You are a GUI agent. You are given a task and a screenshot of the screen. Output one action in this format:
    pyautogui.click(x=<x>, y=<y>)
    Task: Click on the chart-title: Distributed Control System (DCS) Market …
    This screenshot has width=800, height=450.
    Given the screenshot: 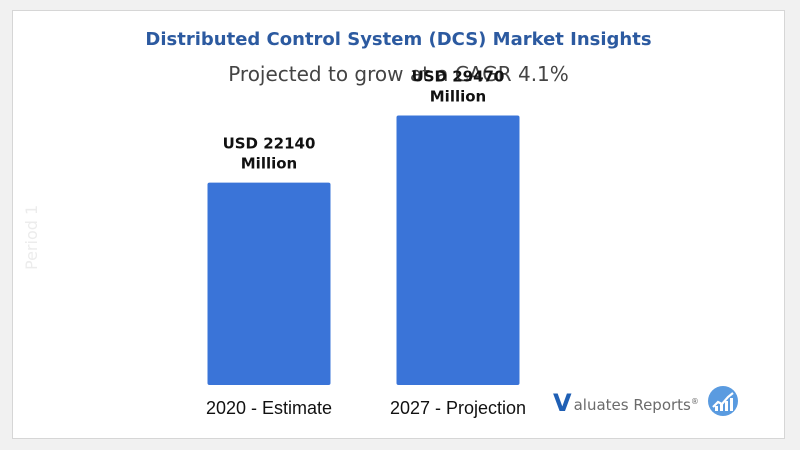 What is the action you would take?
    pyautogui.click(x=398, y=39)
    